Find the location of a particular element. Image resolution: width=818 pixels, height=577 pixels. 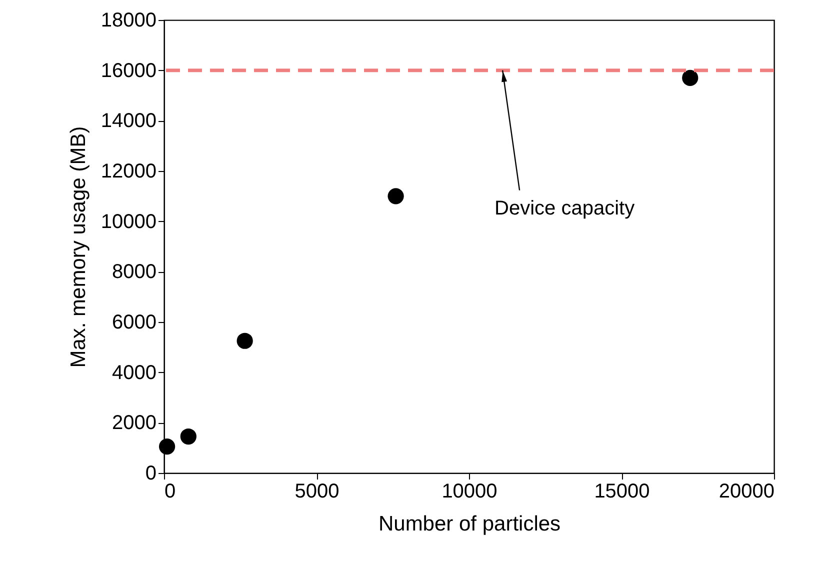

y-tick-label: 16000 is located at coordinates (128, 71).